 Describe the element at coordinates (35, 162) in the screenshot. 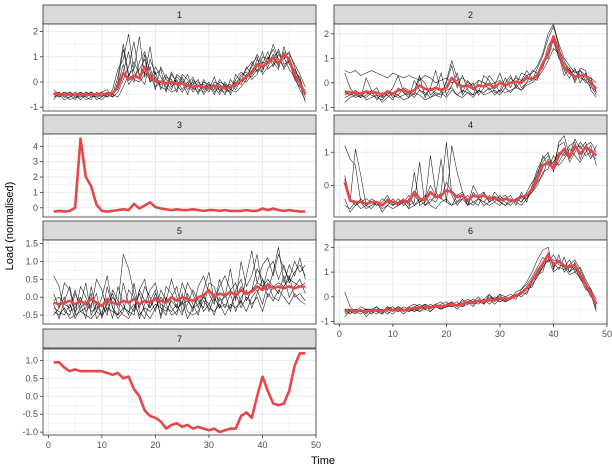

I see `y-tick-label: 3` at that location.